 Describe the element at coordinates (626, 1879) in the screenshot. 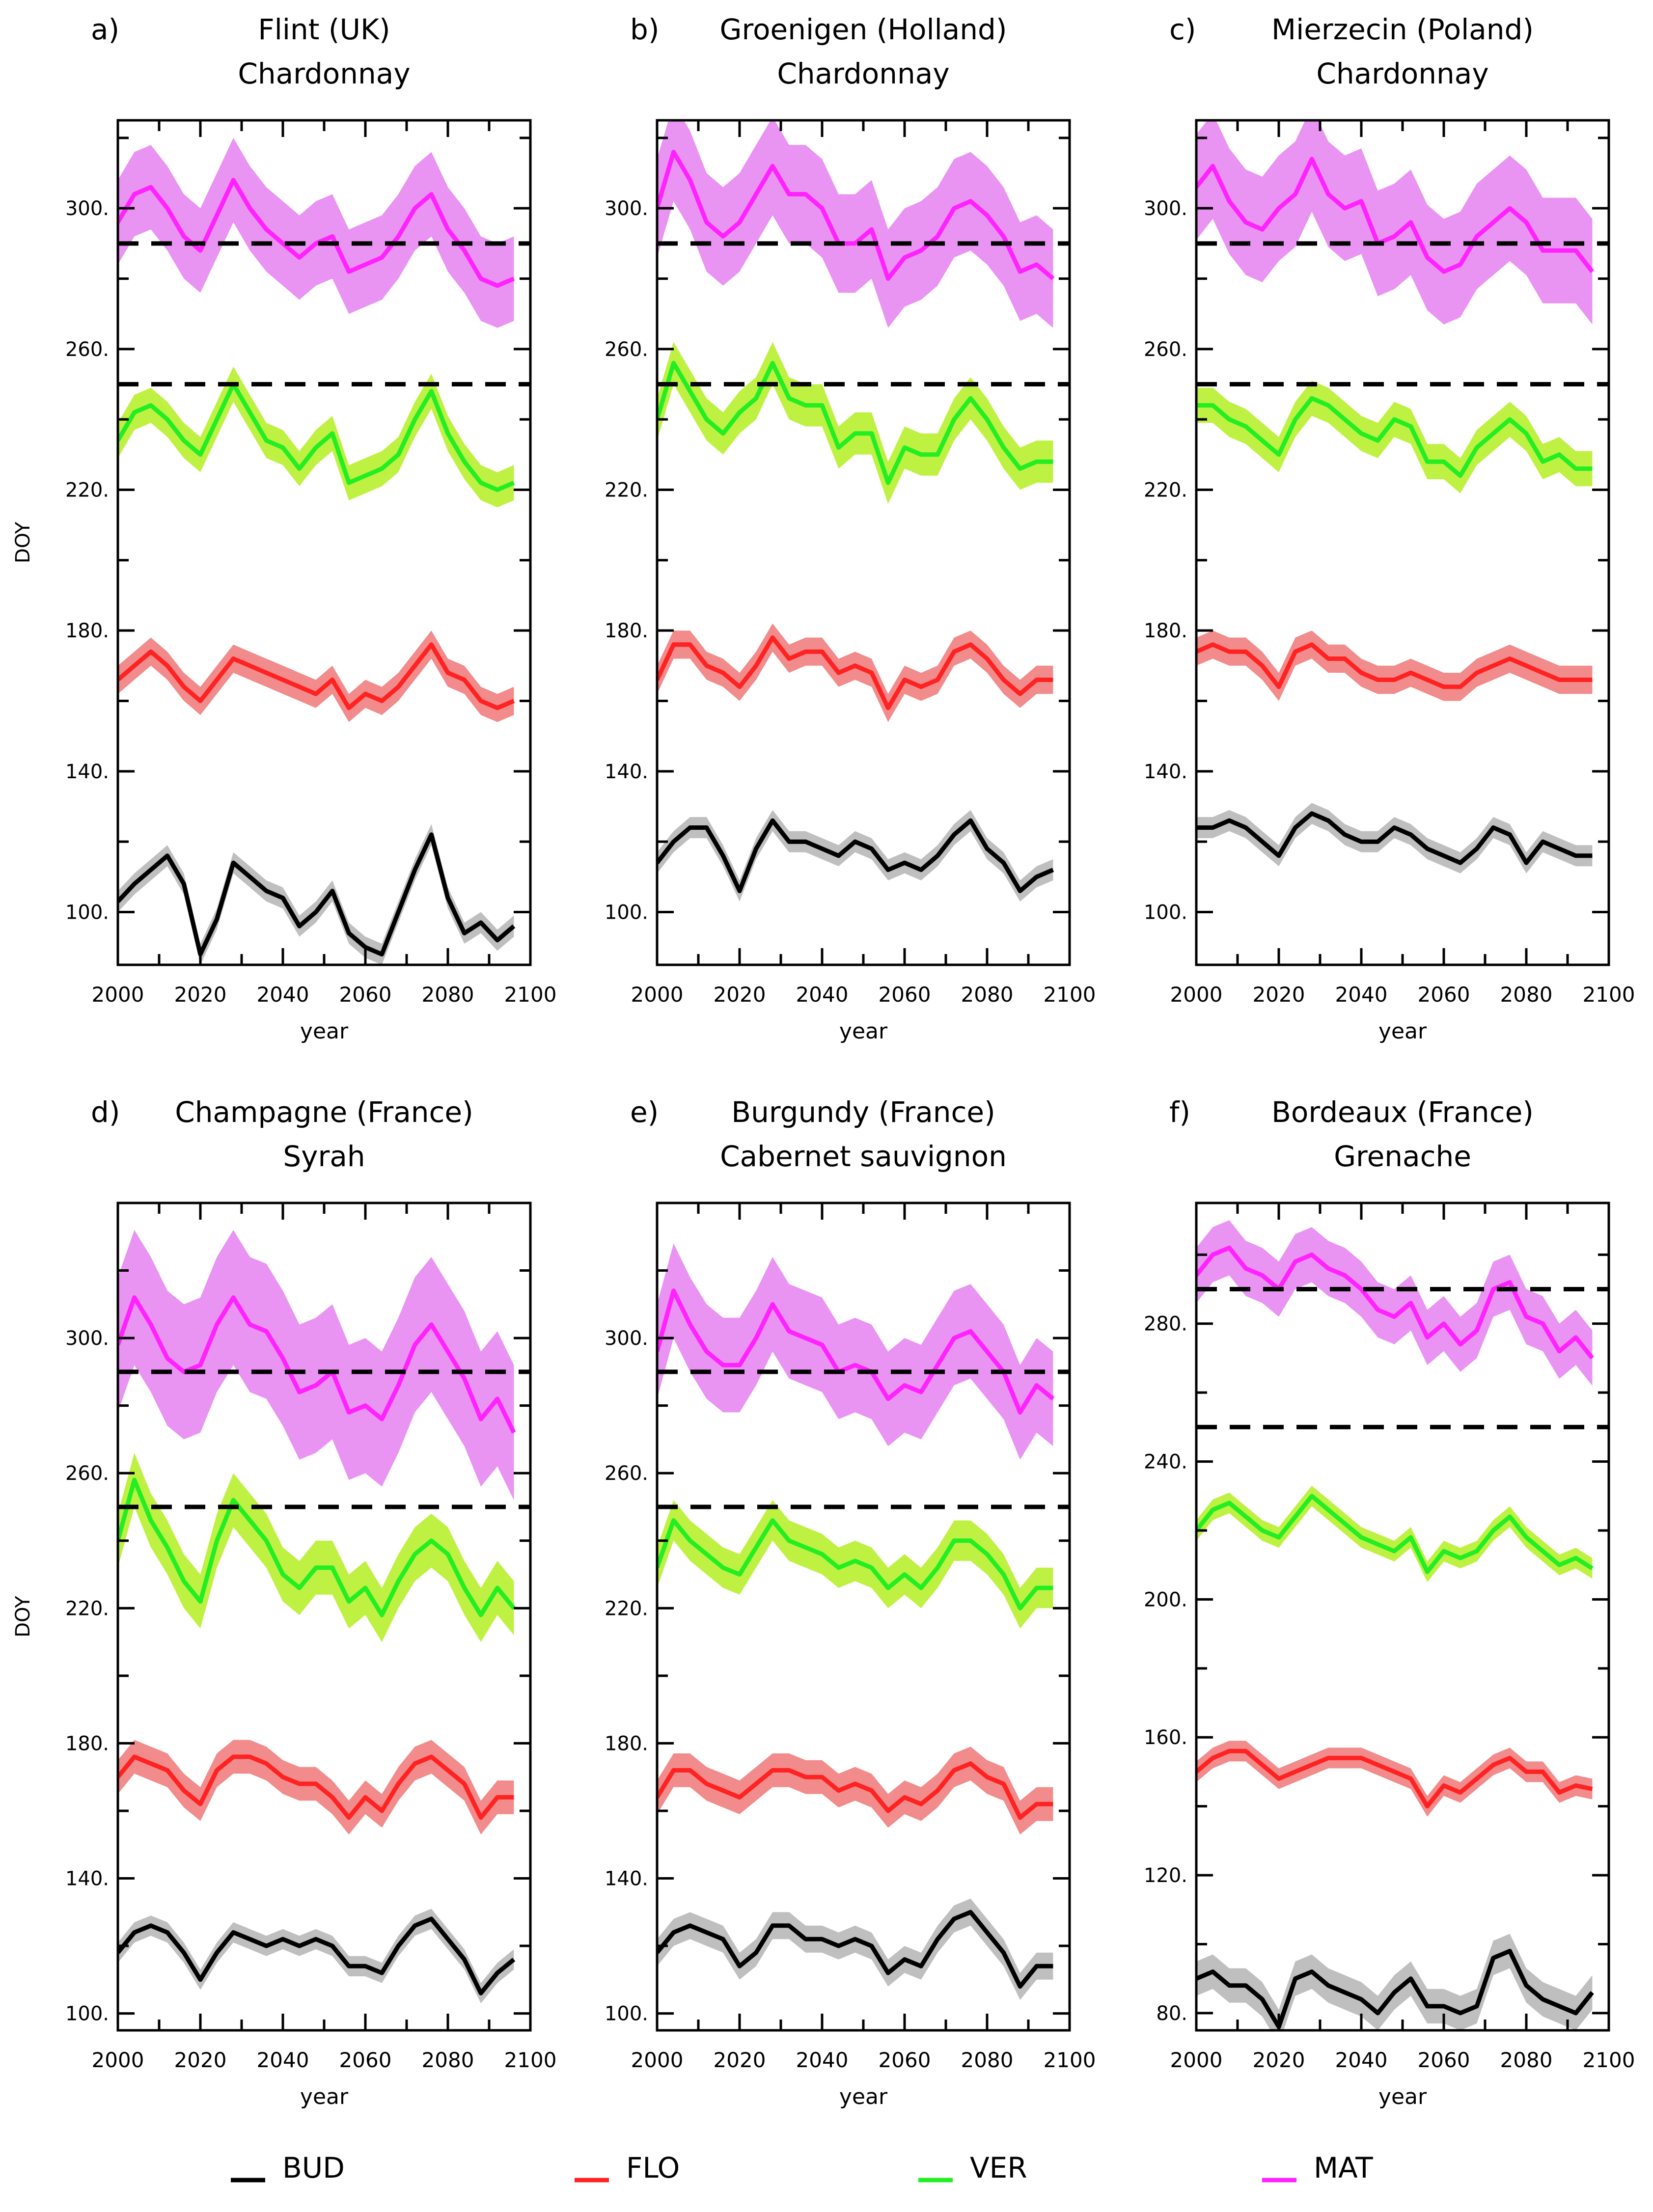

I see `y-tick-label: 140.` at that location.